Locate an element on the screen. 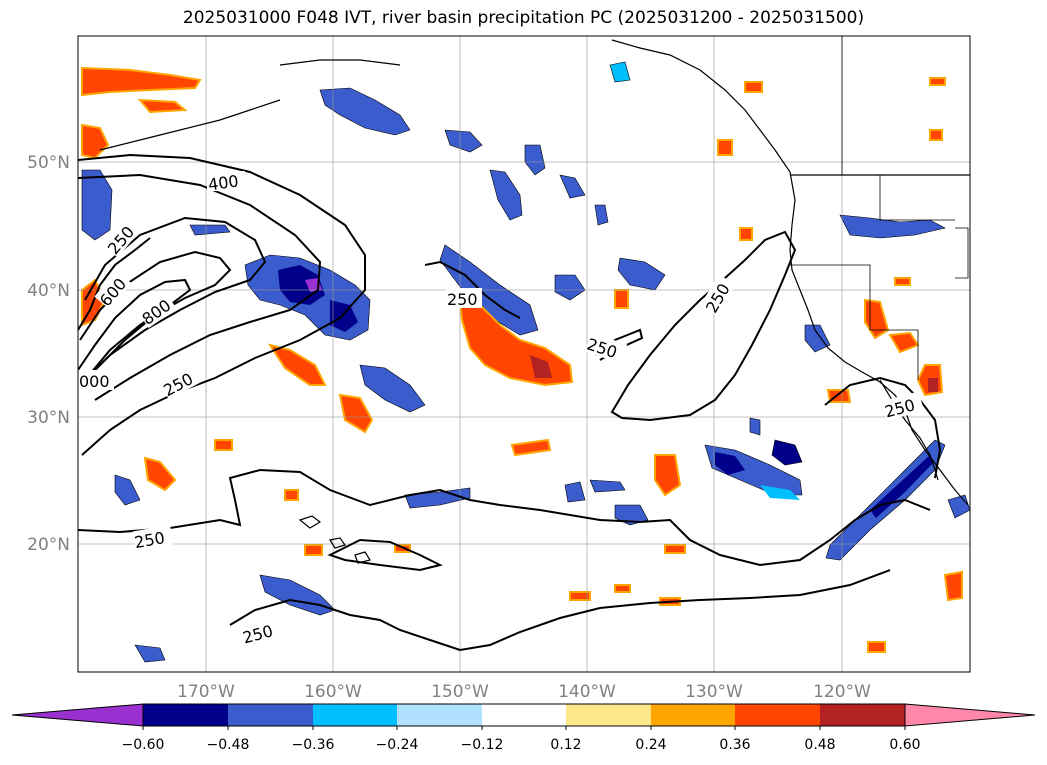  lat-label: 40°N is located at coordinates (48, 291).